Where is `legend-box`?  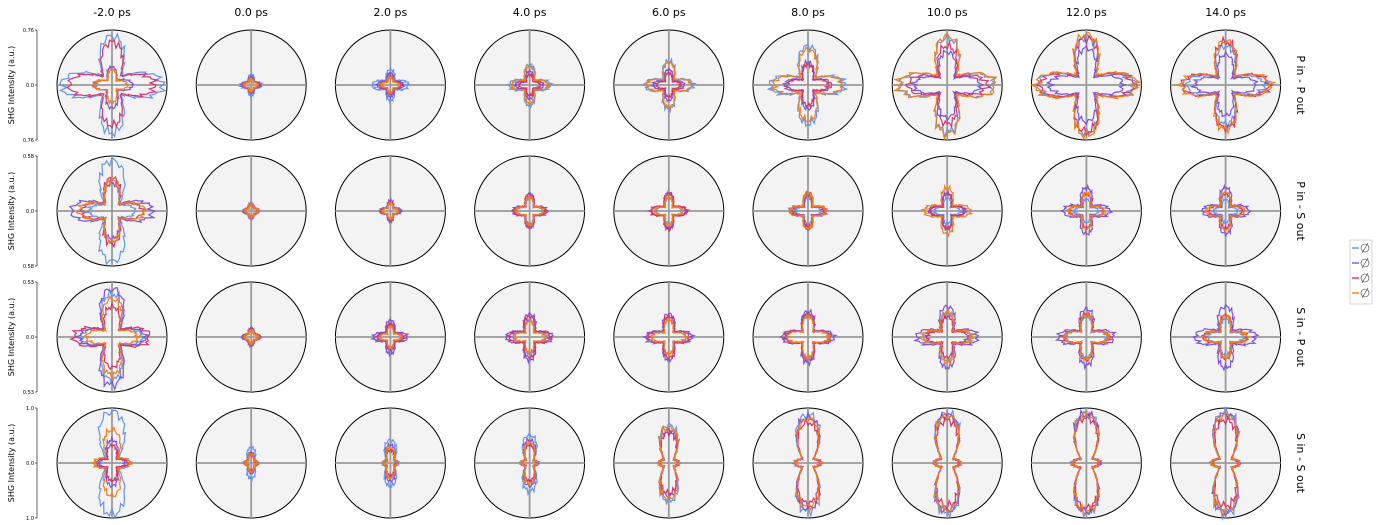 legend-box is located at coordinates (1361, 272).